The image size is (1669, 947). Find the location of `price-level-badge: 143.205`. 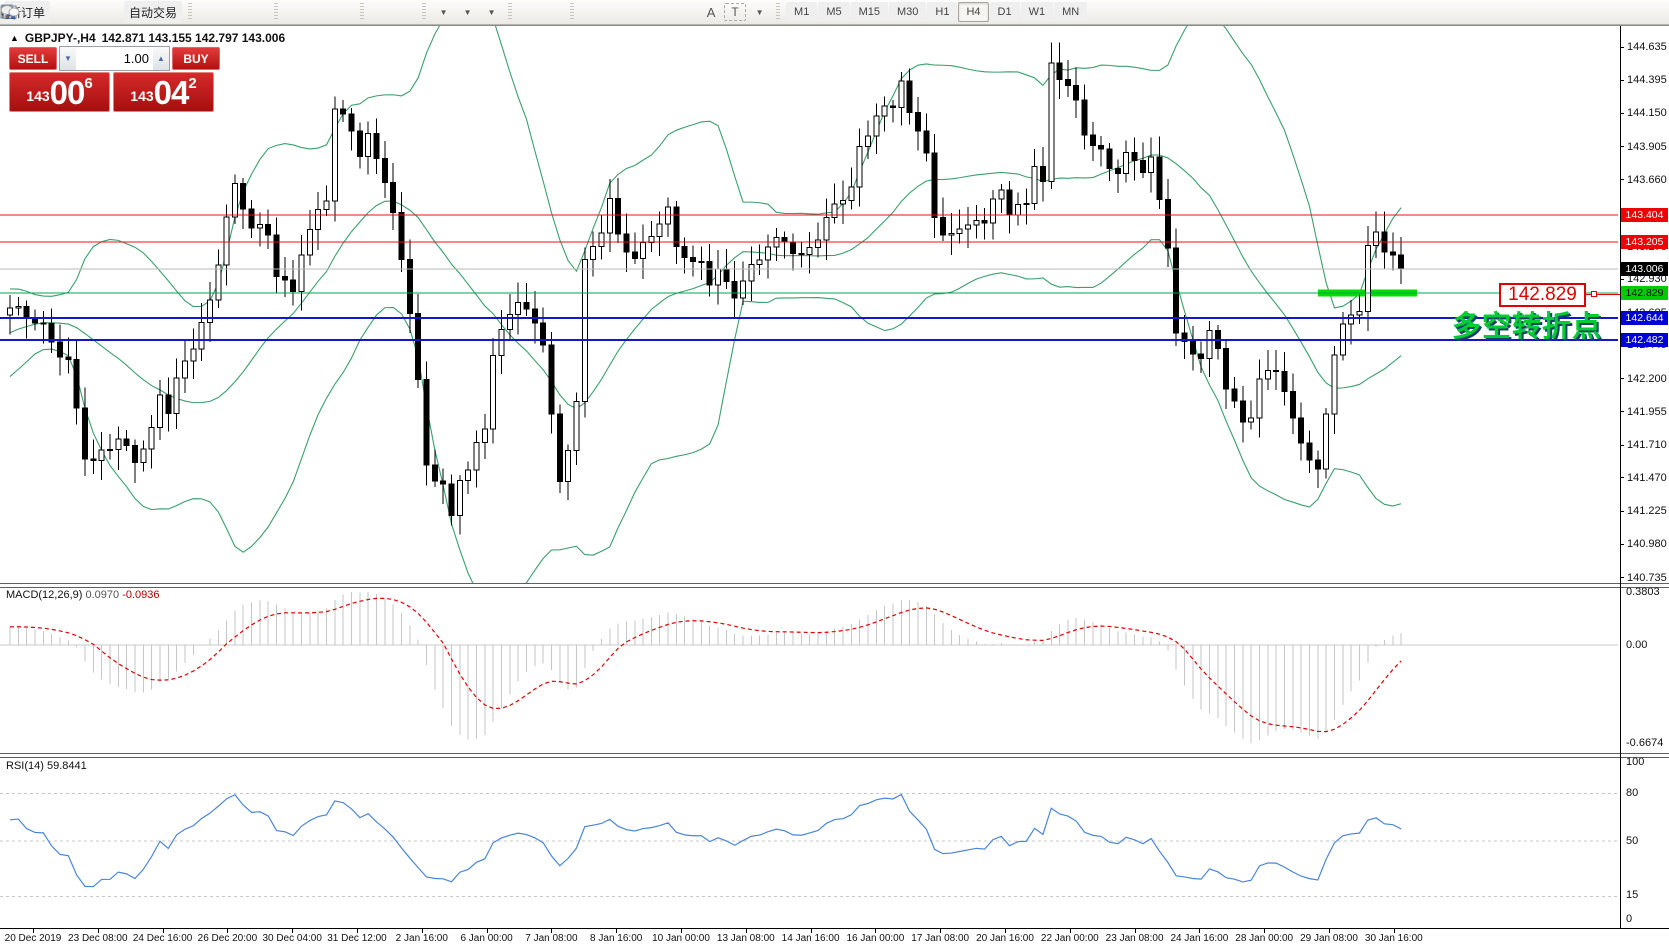

price-level-badge: 143.205 is located at coordinates (1644, 241).